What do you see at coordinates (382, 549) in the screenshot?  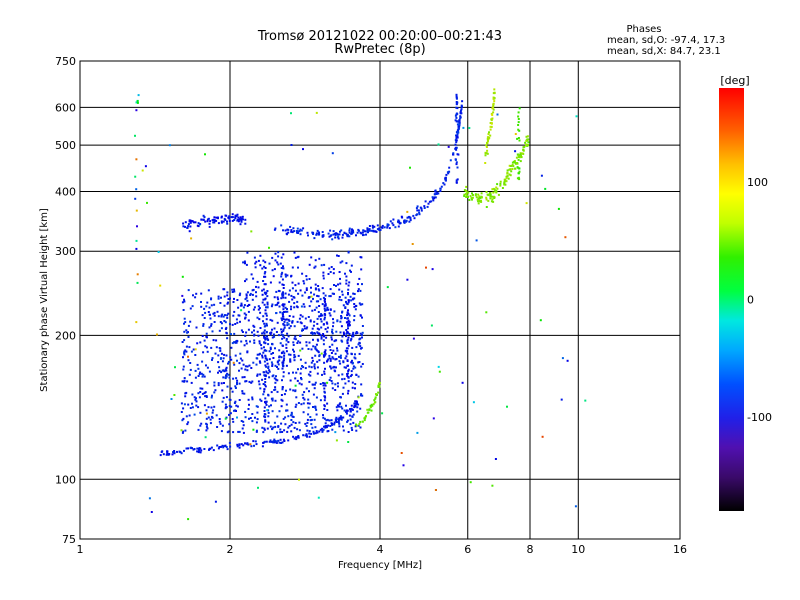 I see `x-axis-ticks: 1 2 4 6 8 10 16` at bounding box center [382, 549].